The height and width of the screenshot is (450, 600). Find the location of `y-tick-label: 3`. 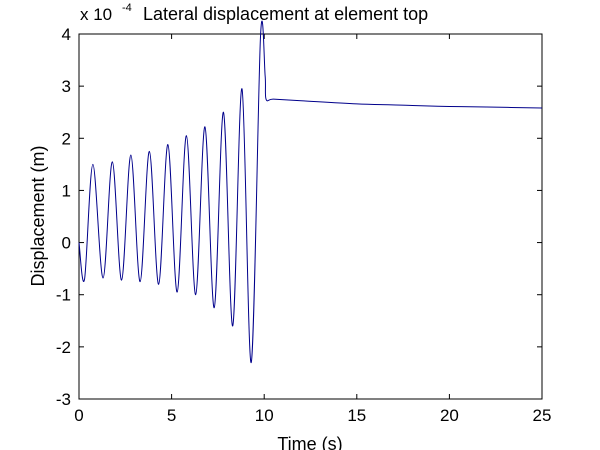

y-tick-label: 3 is located at coordinates (66, 86).